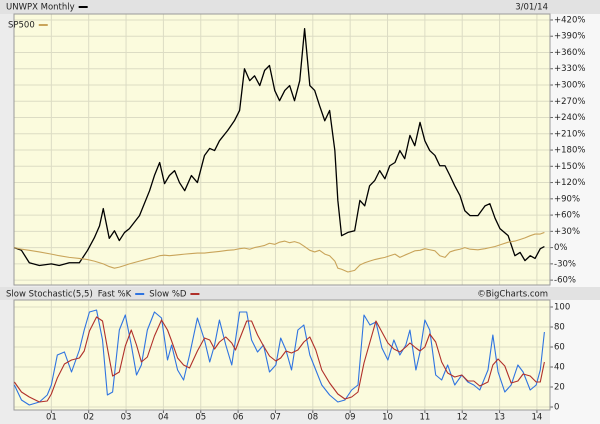 The width and height of the screenshot is (600, 424). Describe the element at coordinates (300, 293) in the screenshot. I see `indicator-header-bar` at that location.